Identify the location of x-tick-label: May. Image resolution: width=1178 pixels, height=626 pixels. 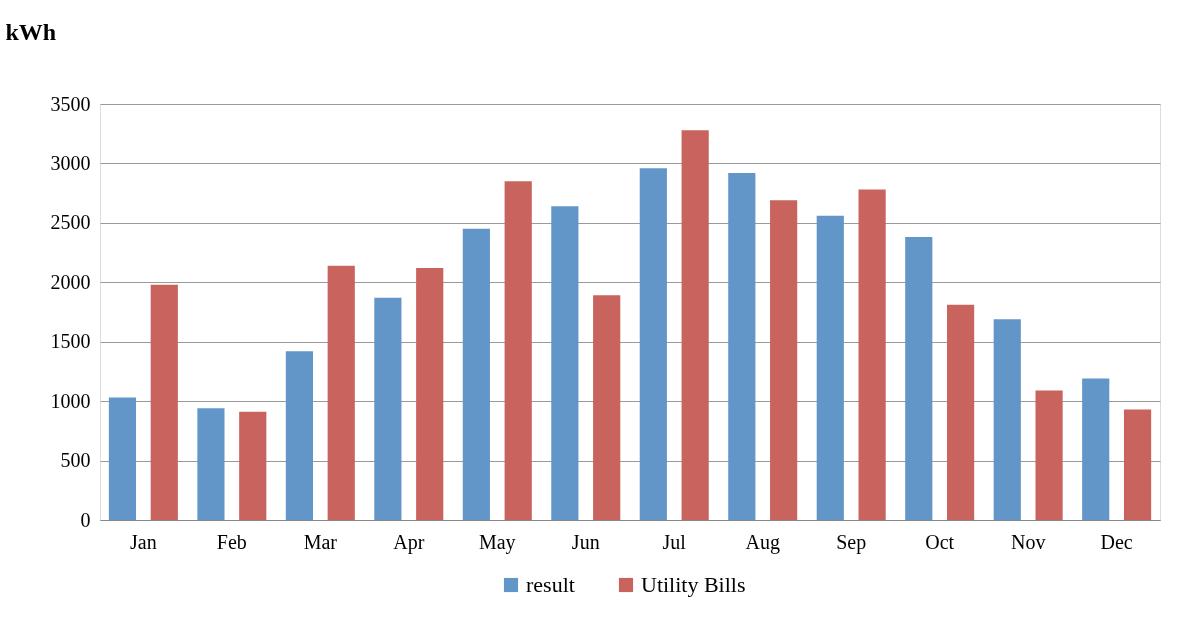
(497, 542).